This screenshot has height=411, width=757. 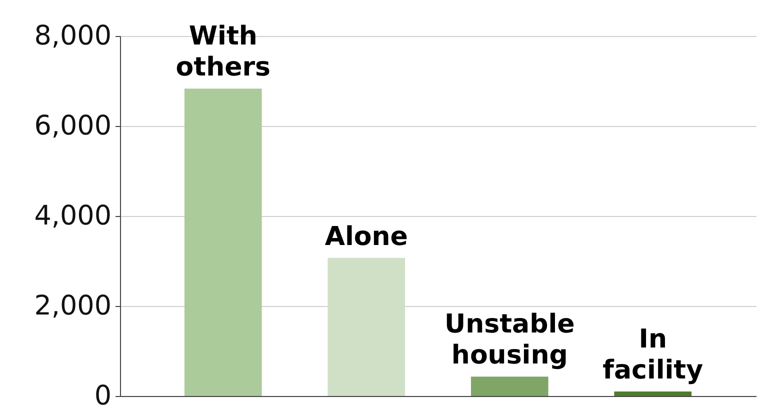 I want to click on category-label: With others, so click(x=223, y=52).